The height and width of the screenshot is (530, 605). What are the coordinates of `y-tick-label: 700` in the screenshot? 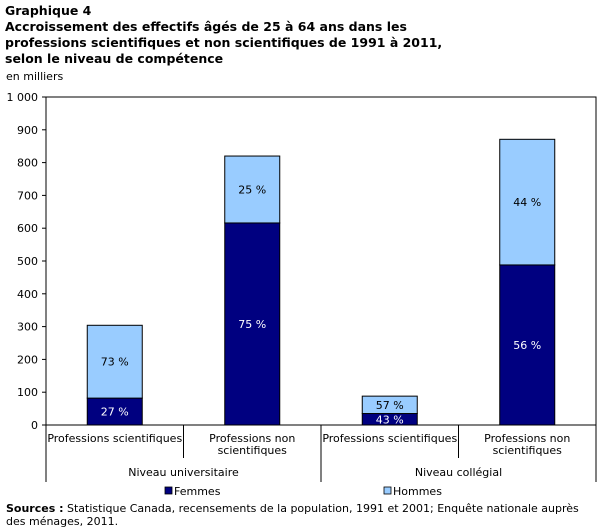 It's located at (27, 195).